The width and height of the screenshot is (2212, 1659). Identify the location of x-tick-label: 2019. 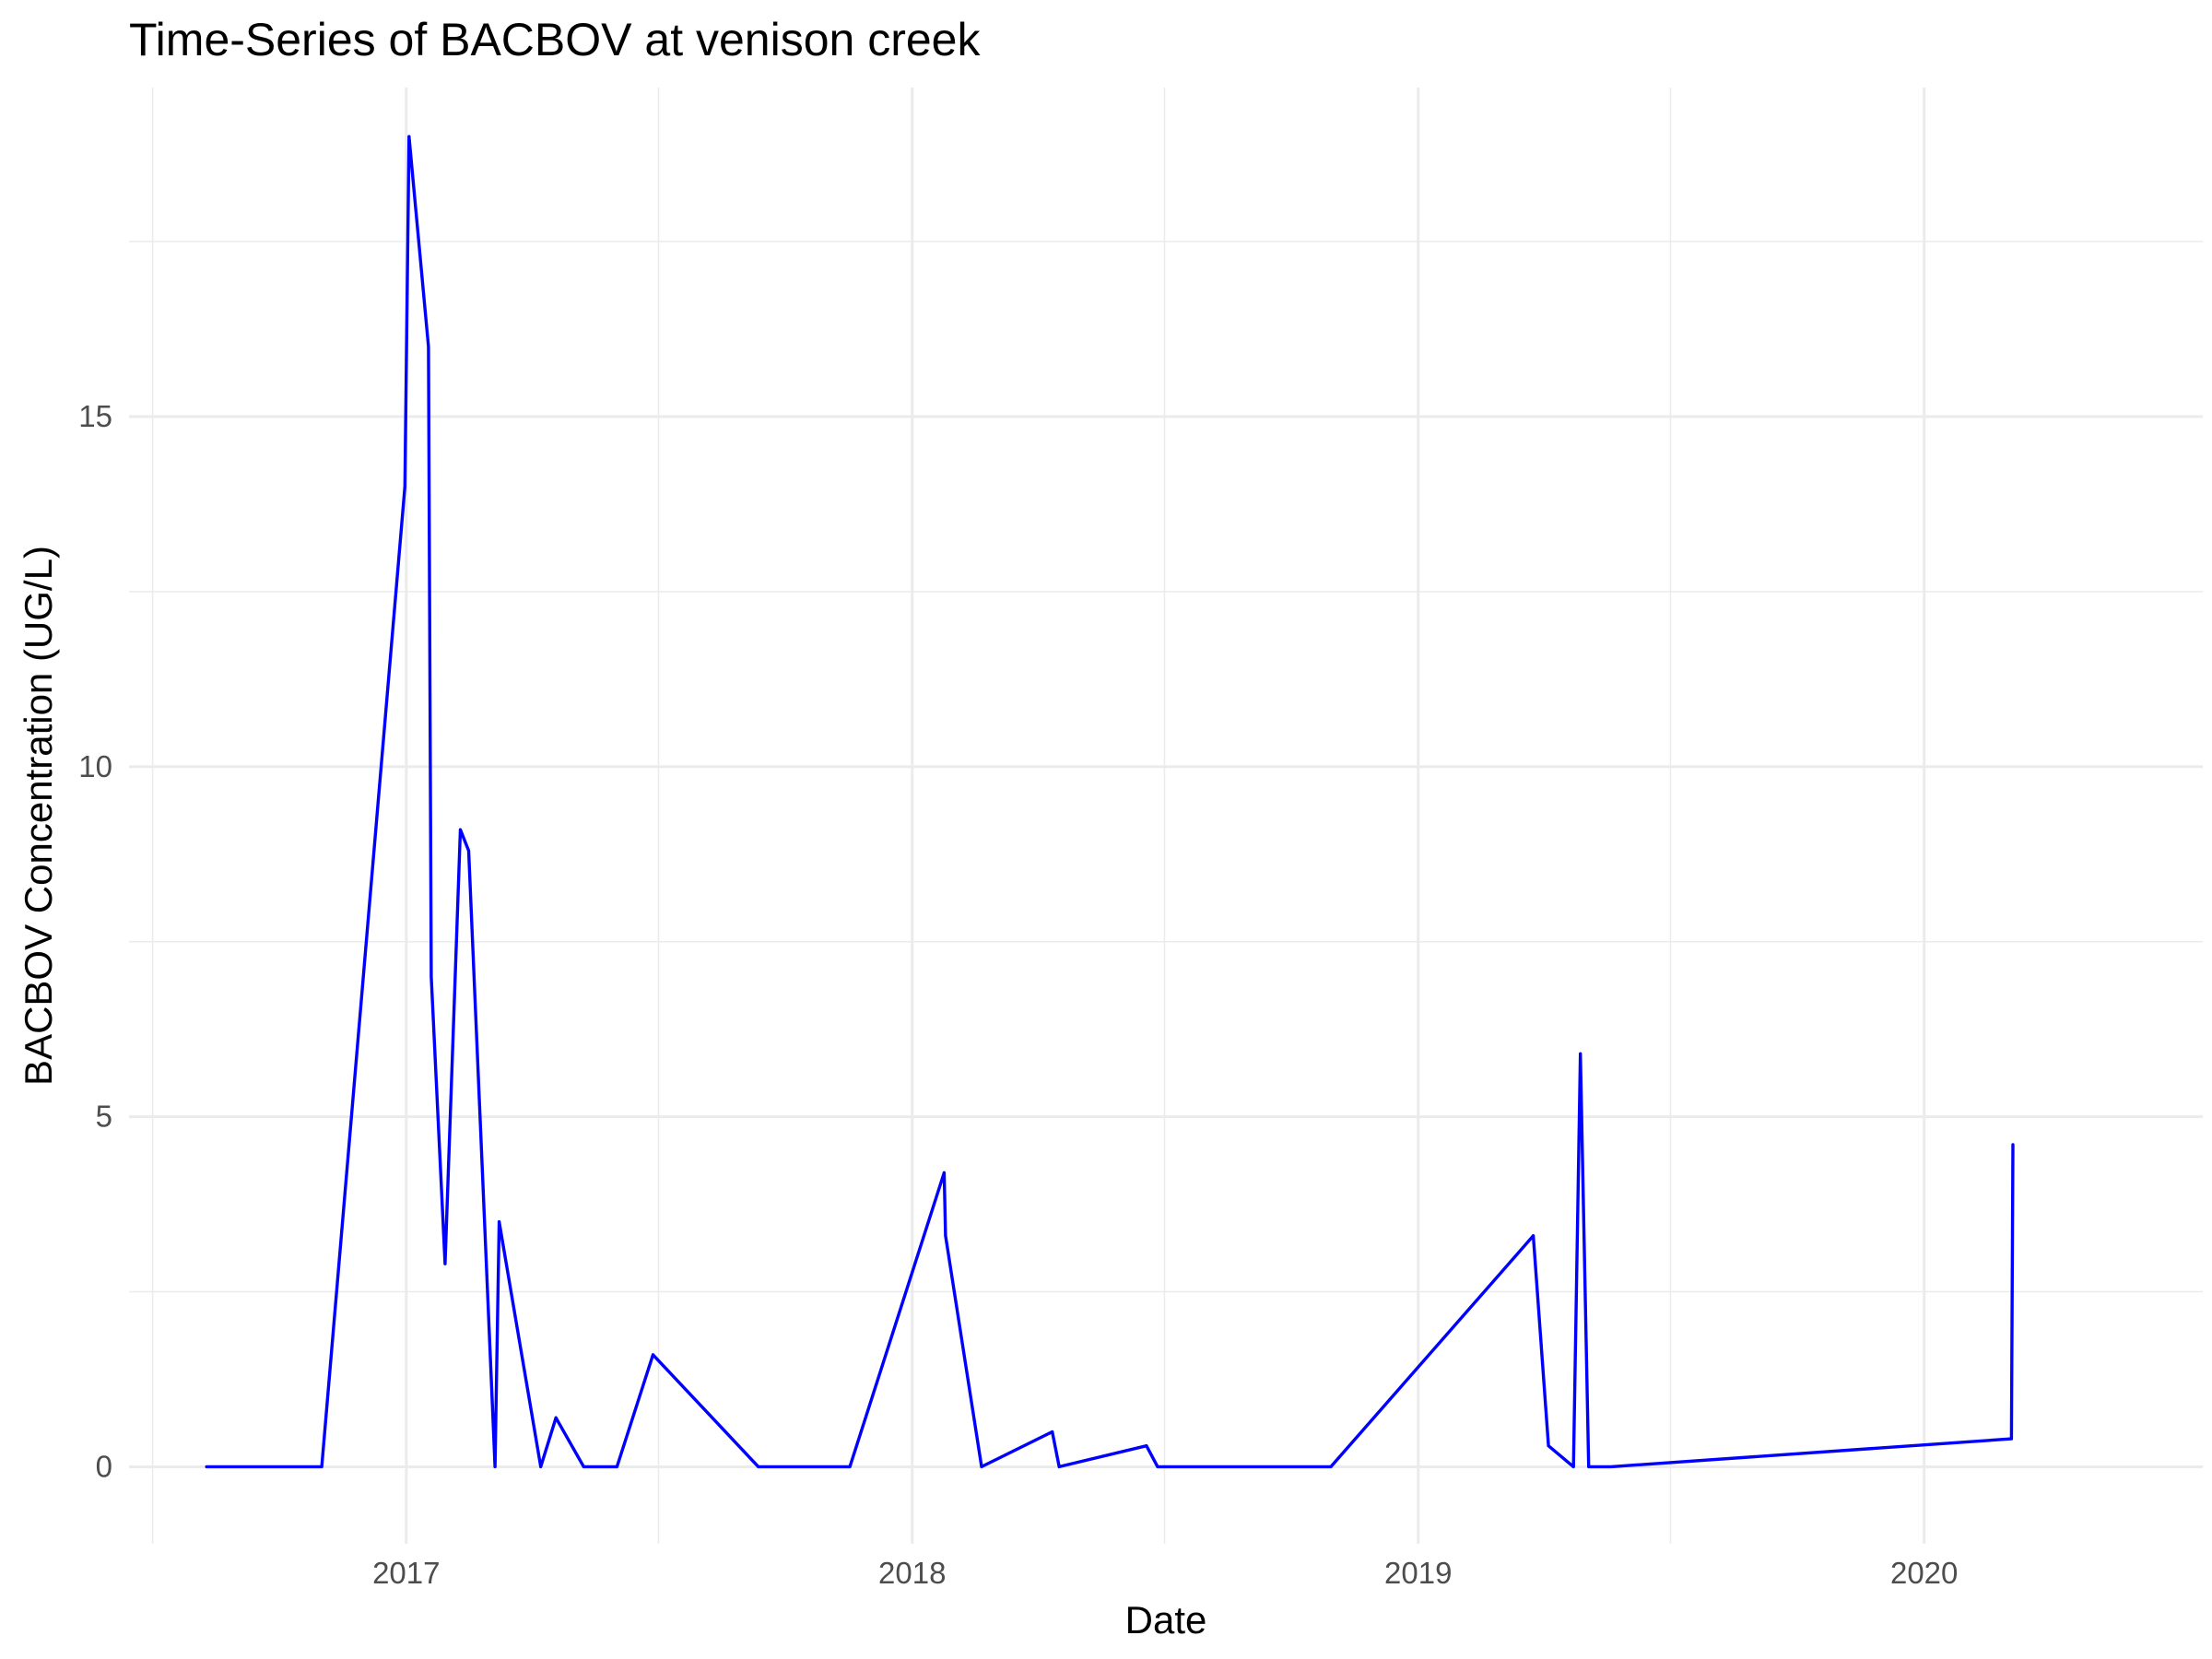
(1418, 1573).